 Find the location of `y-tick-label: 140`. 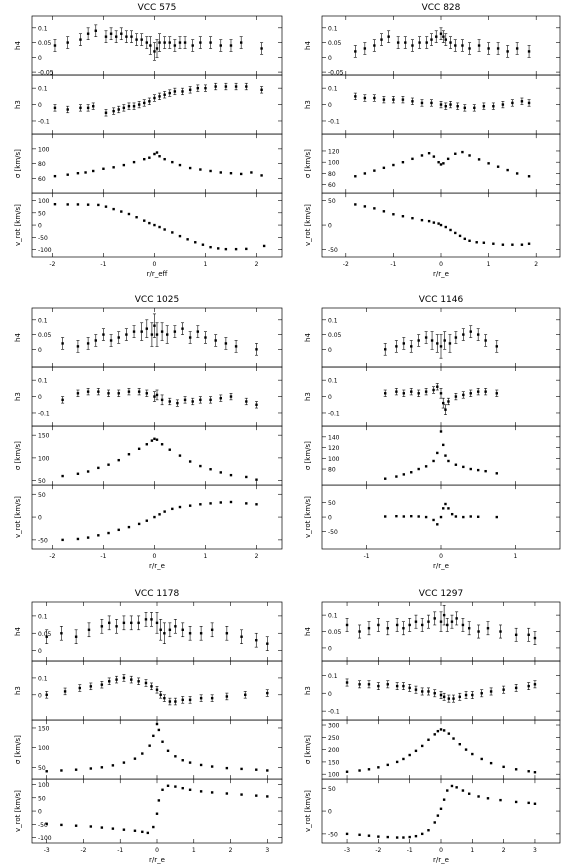

y-tick-label: 140 is located at coordinates (334, 437).